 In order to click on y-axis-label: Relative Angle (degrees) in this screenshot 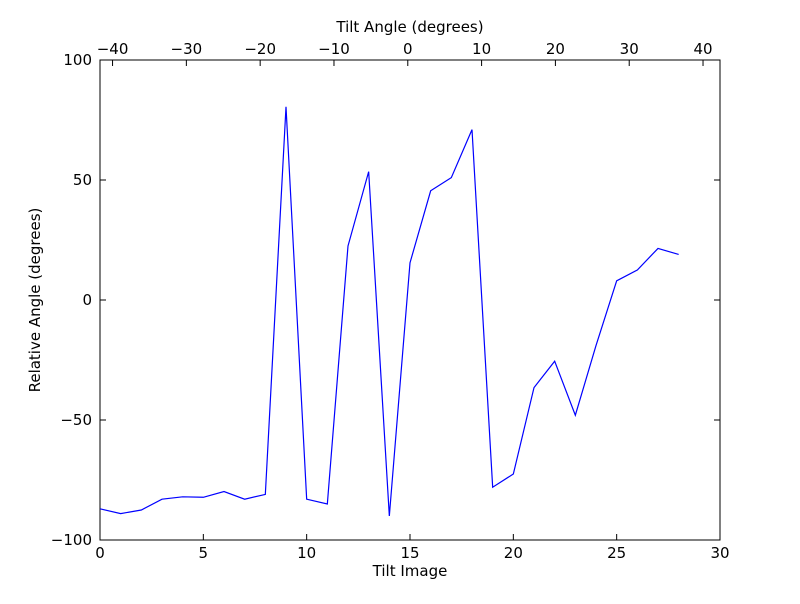, I will do `click(35, 300)`.